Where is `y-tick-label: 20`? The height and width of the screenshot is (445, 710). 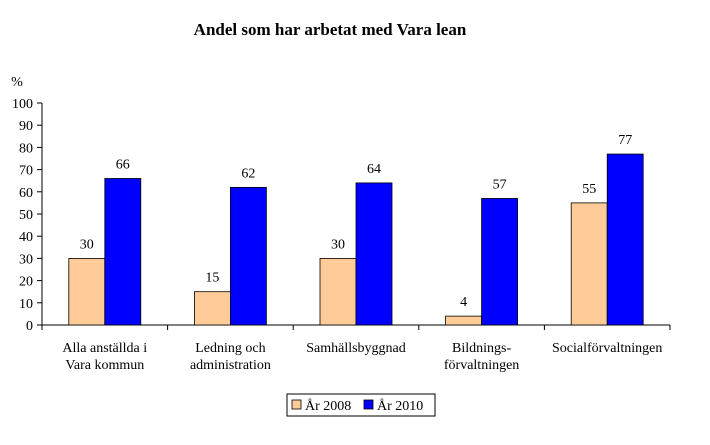
y-tick-label: 20 is located at coordinates (26, 282).